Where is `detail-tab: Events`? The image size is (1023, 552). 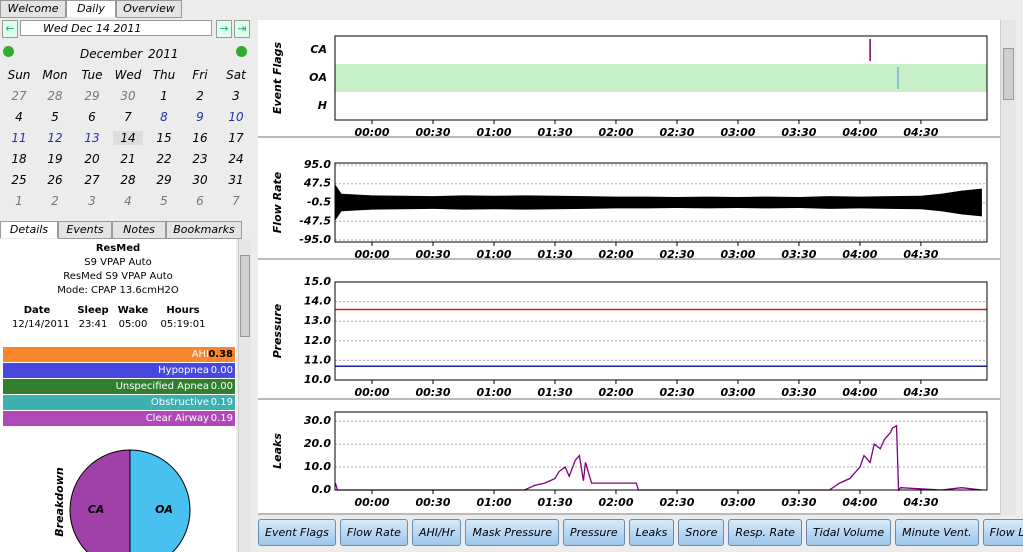 detail-tab: Events is located at coordinates (85, 230).